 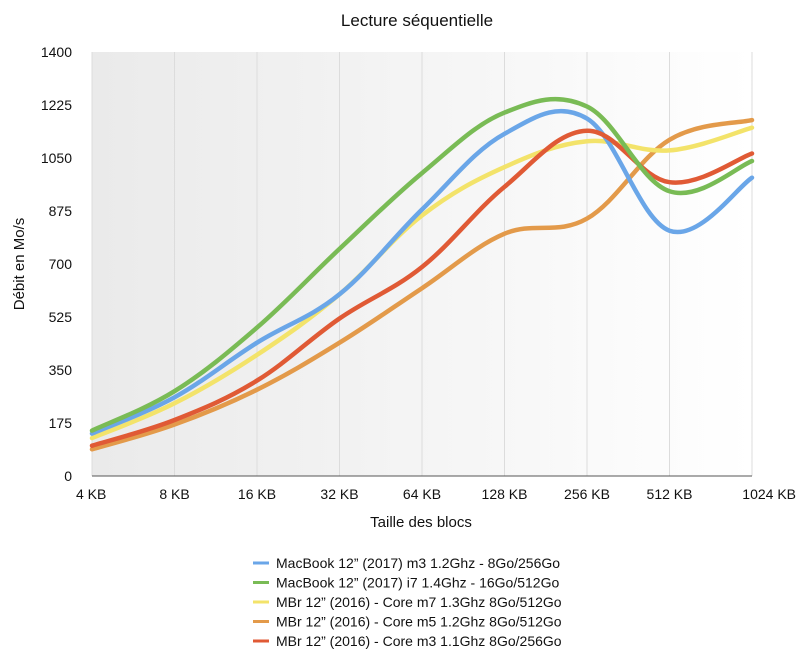 I want to click on x-tick-label: 64 KB, so click(x=422, y=494).